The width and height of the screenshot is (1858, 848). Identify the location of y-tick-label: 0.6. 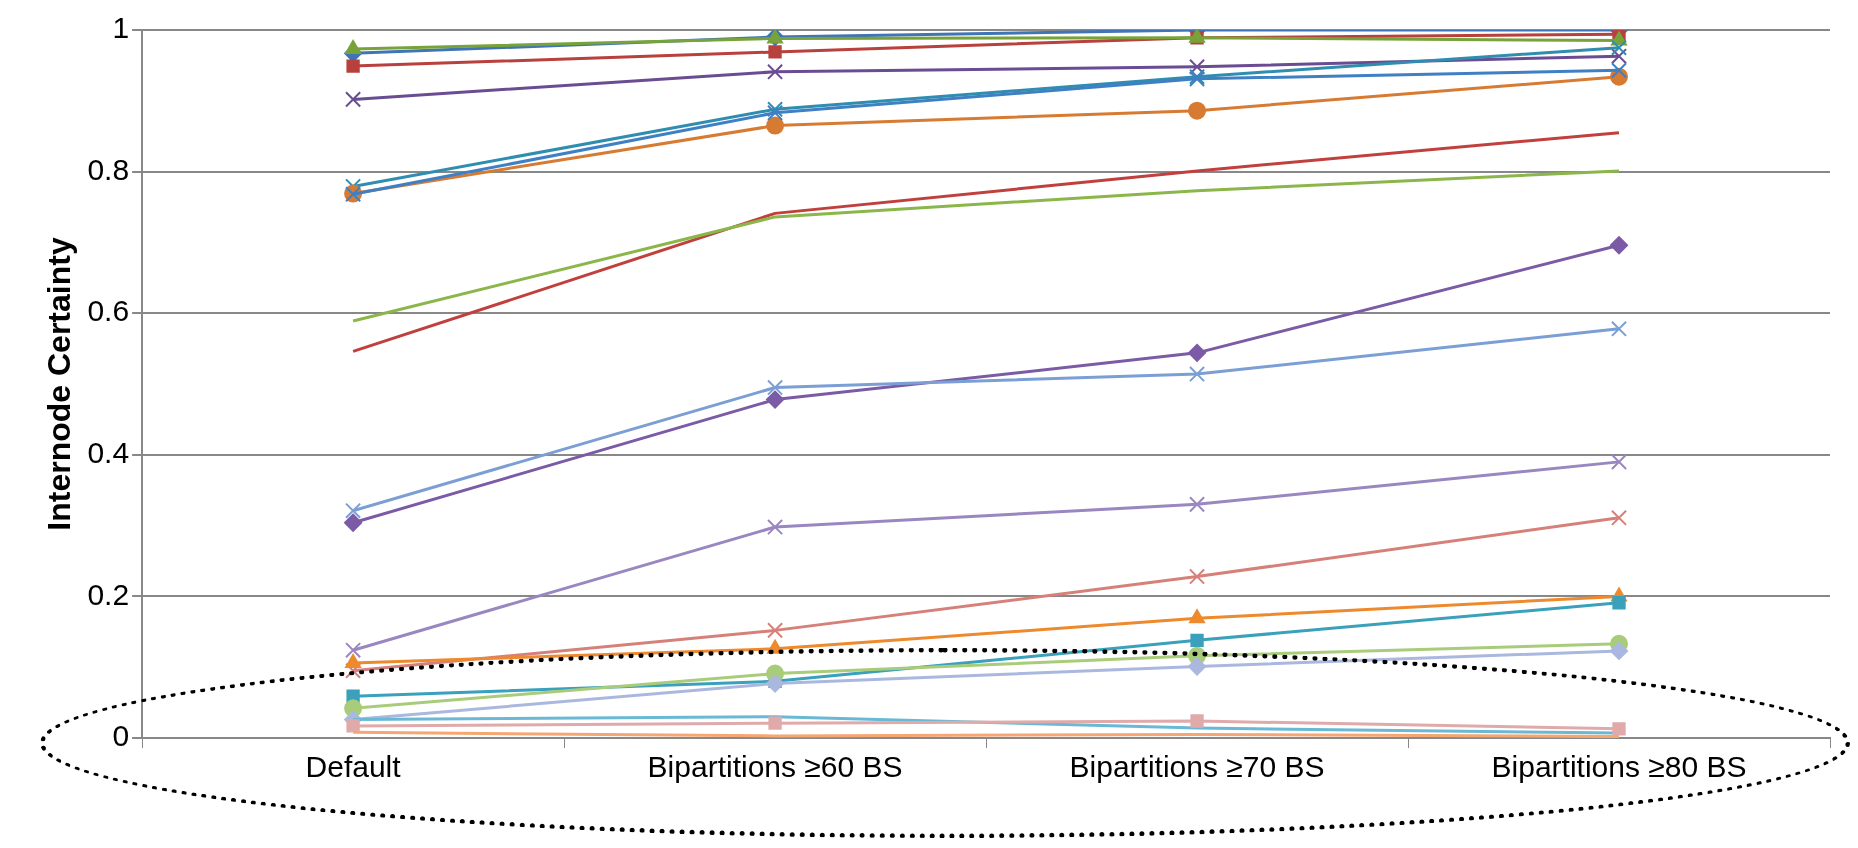
(108, 311).